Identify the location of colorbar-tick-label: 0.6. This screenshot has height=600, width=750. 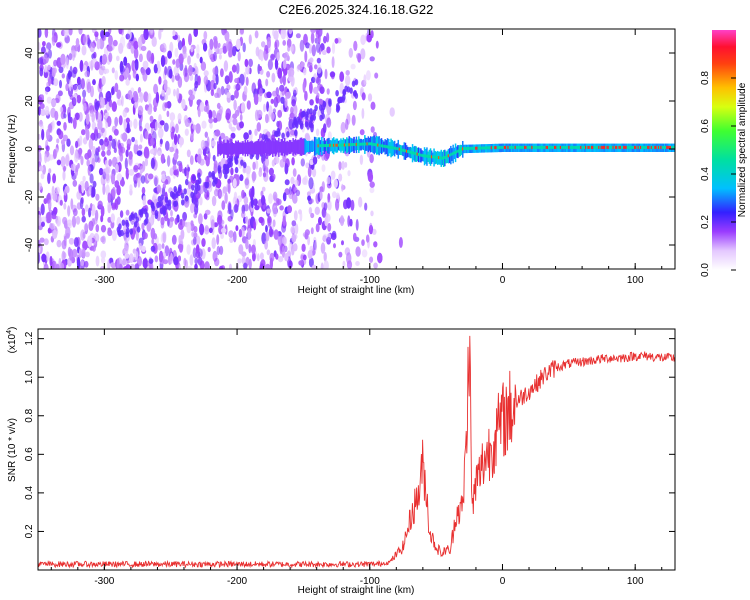
(705, 126).